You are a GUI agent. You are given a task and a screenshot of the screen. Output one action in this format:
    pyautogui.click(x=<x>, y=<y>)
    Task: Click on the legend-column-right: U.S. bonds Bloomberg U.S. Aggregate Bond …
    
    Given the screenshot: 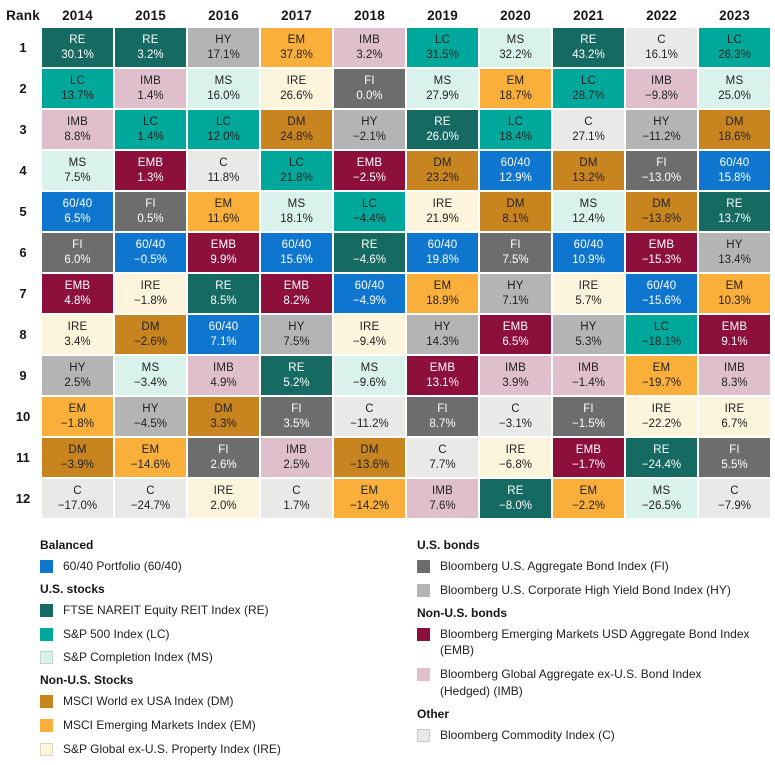 What is the action you would take?
    pyautogui.click(x=593, y=651)
    